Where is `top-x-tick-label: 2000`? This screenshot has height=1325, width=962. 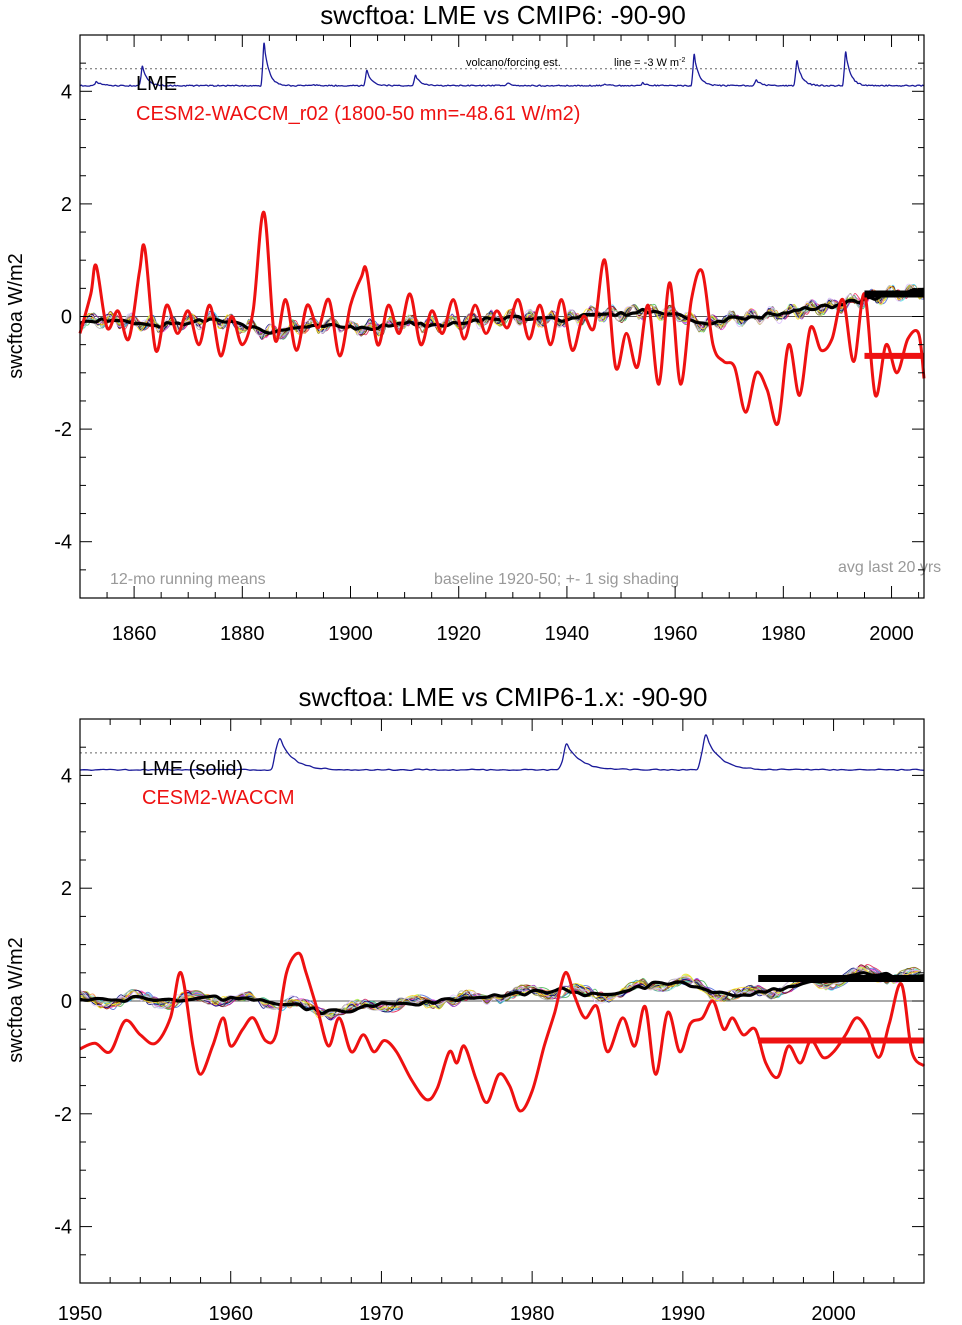
top-x-tick-label: 2000 is located at coordinates (891, 634).